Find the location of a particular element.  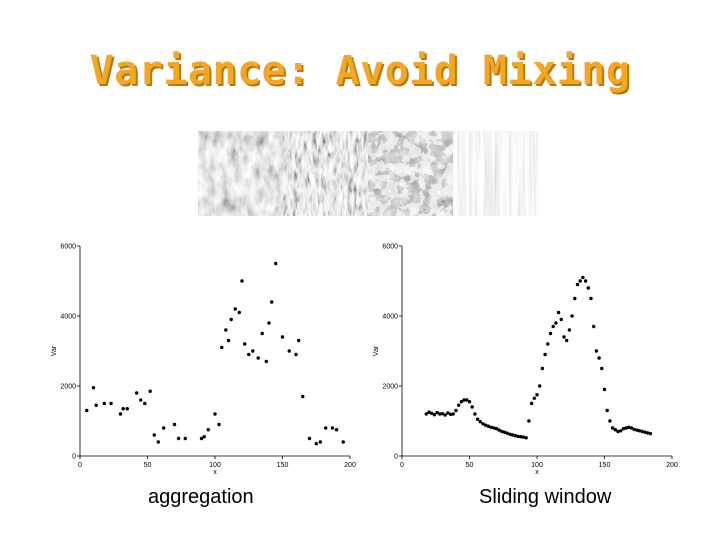

agg-x-tick-label: 150 is located at coordinates (283, 465).